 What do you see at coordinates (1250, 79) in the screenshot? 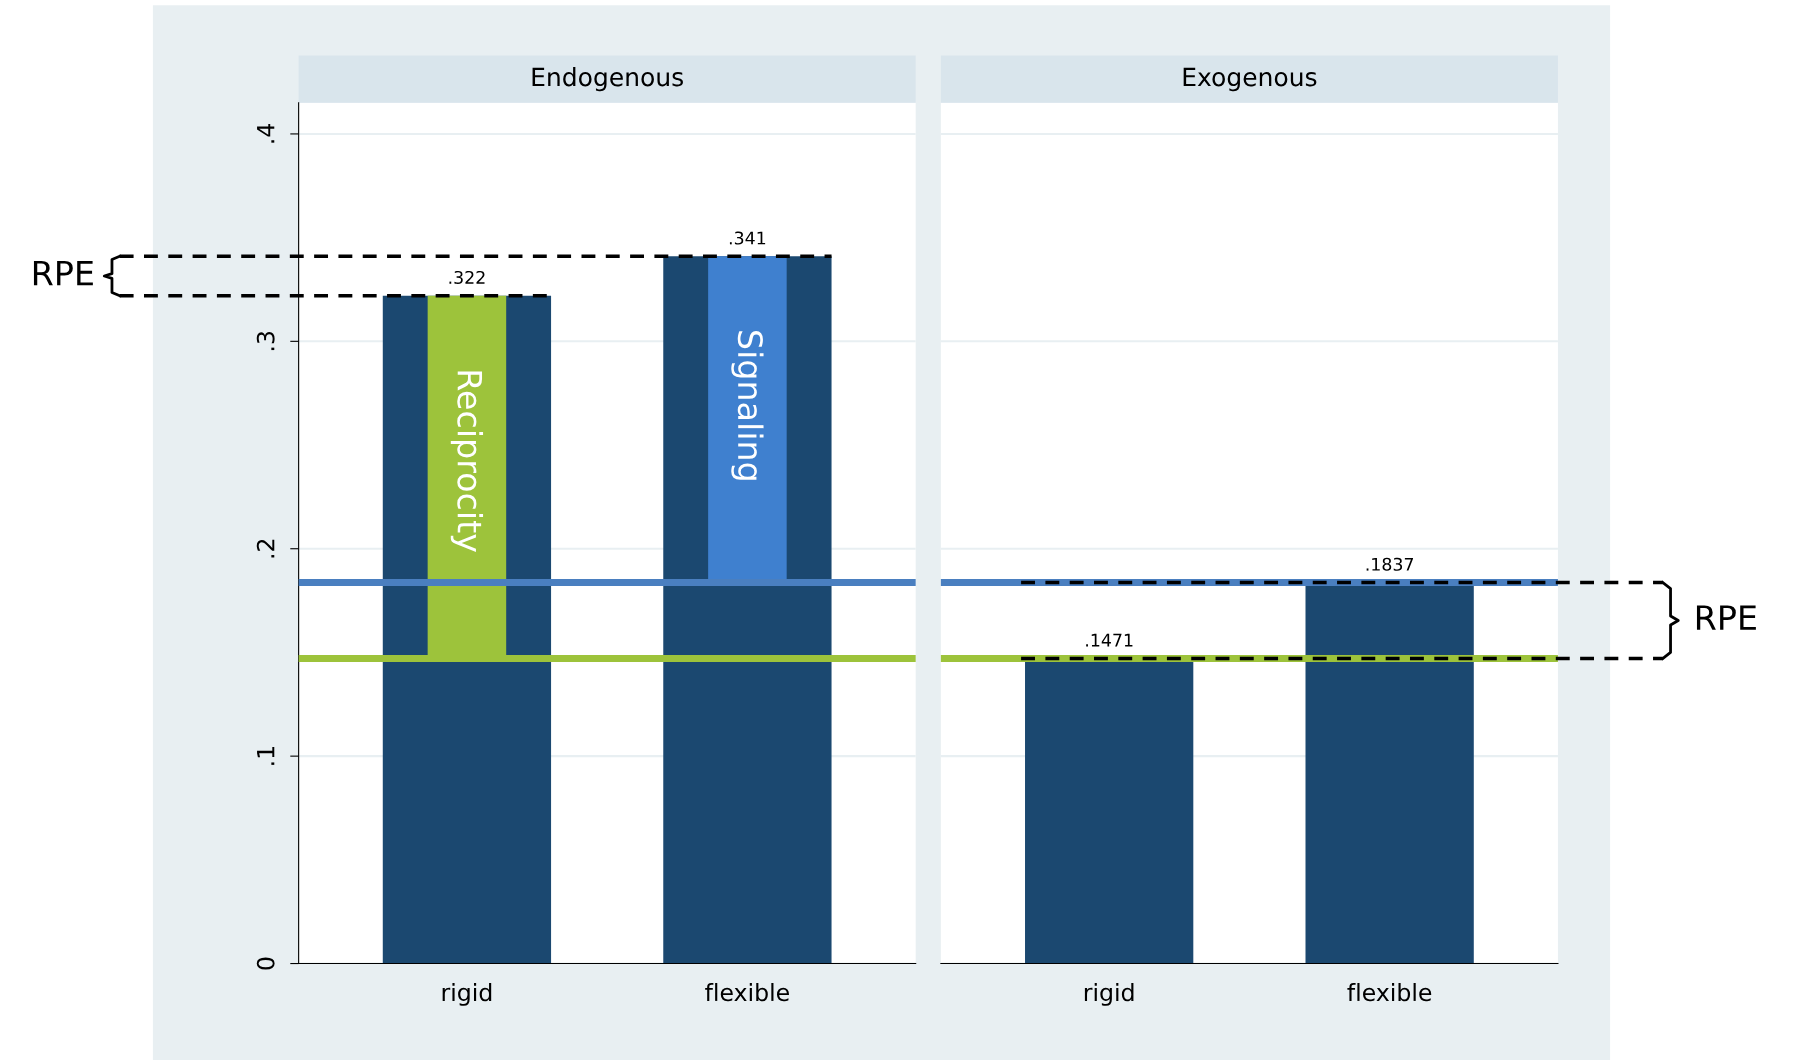
I see `chart-title: Exogenous` at bounding box center [1250, 79].